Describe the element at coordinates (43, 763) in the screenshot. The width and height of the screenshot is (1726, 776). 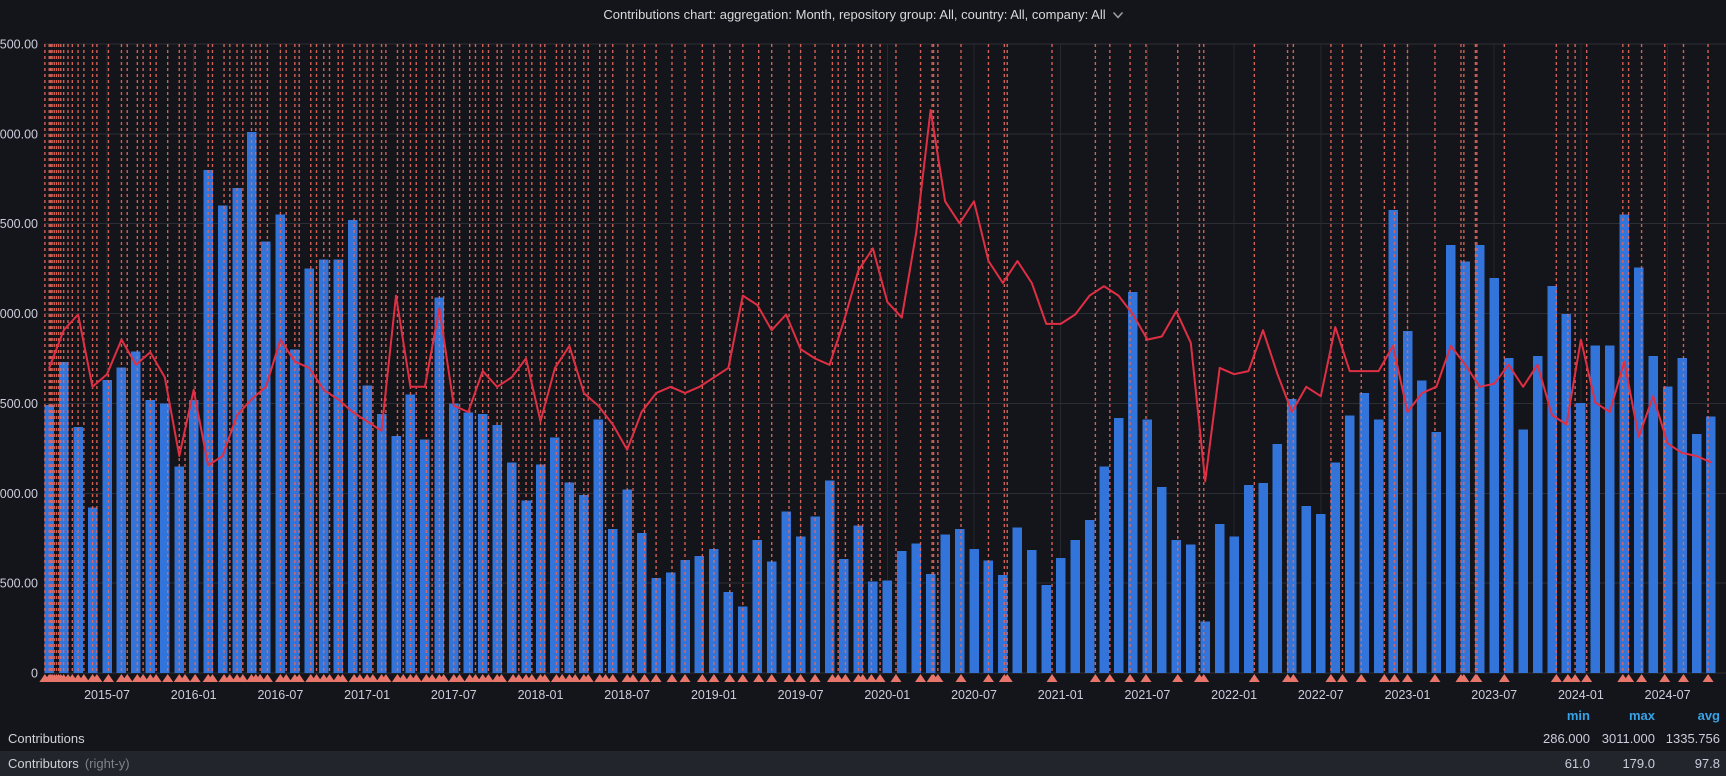
I see `series-label-contributors: Contributors` at that location.